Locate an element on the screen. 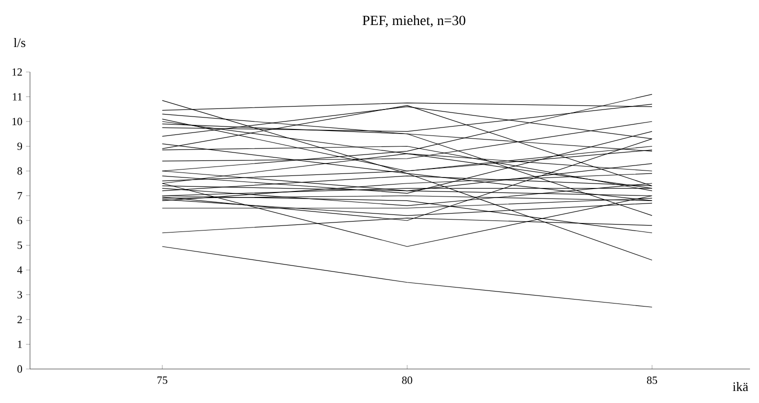  y-tick-label: 9 is located at coordinates (19, 146).